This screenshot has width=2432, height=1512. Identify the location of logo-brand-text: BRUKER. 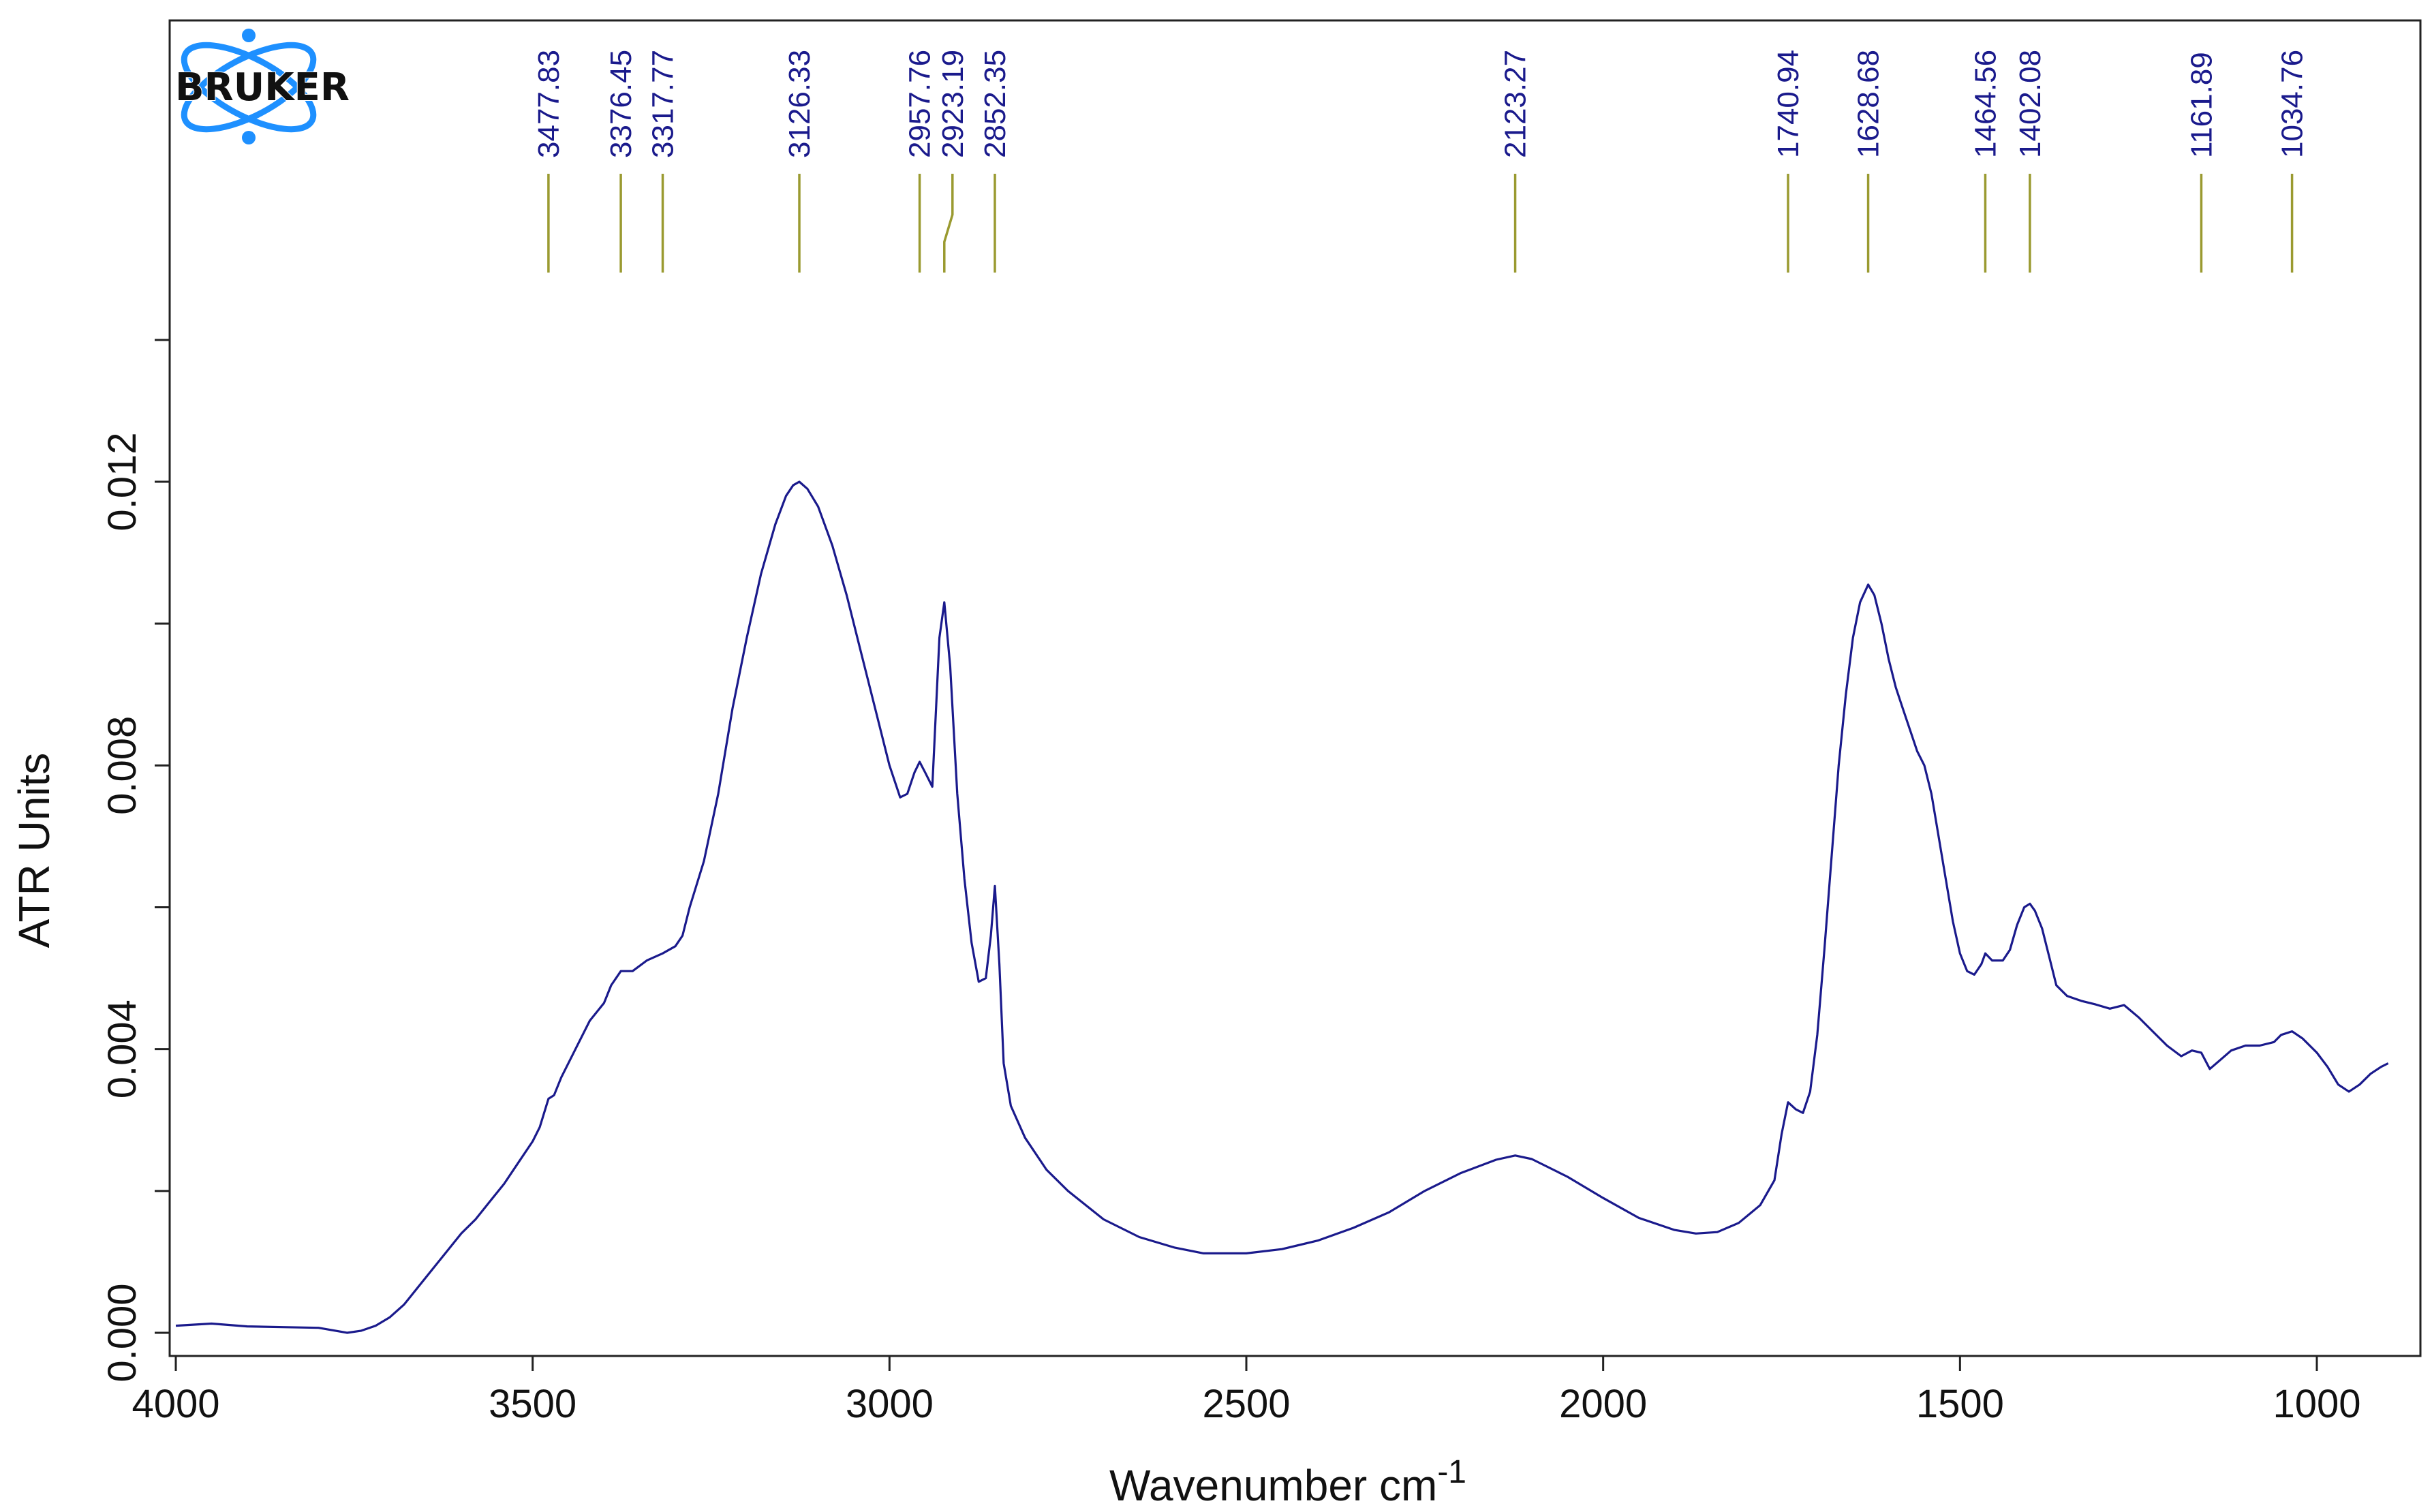
(262, 87).